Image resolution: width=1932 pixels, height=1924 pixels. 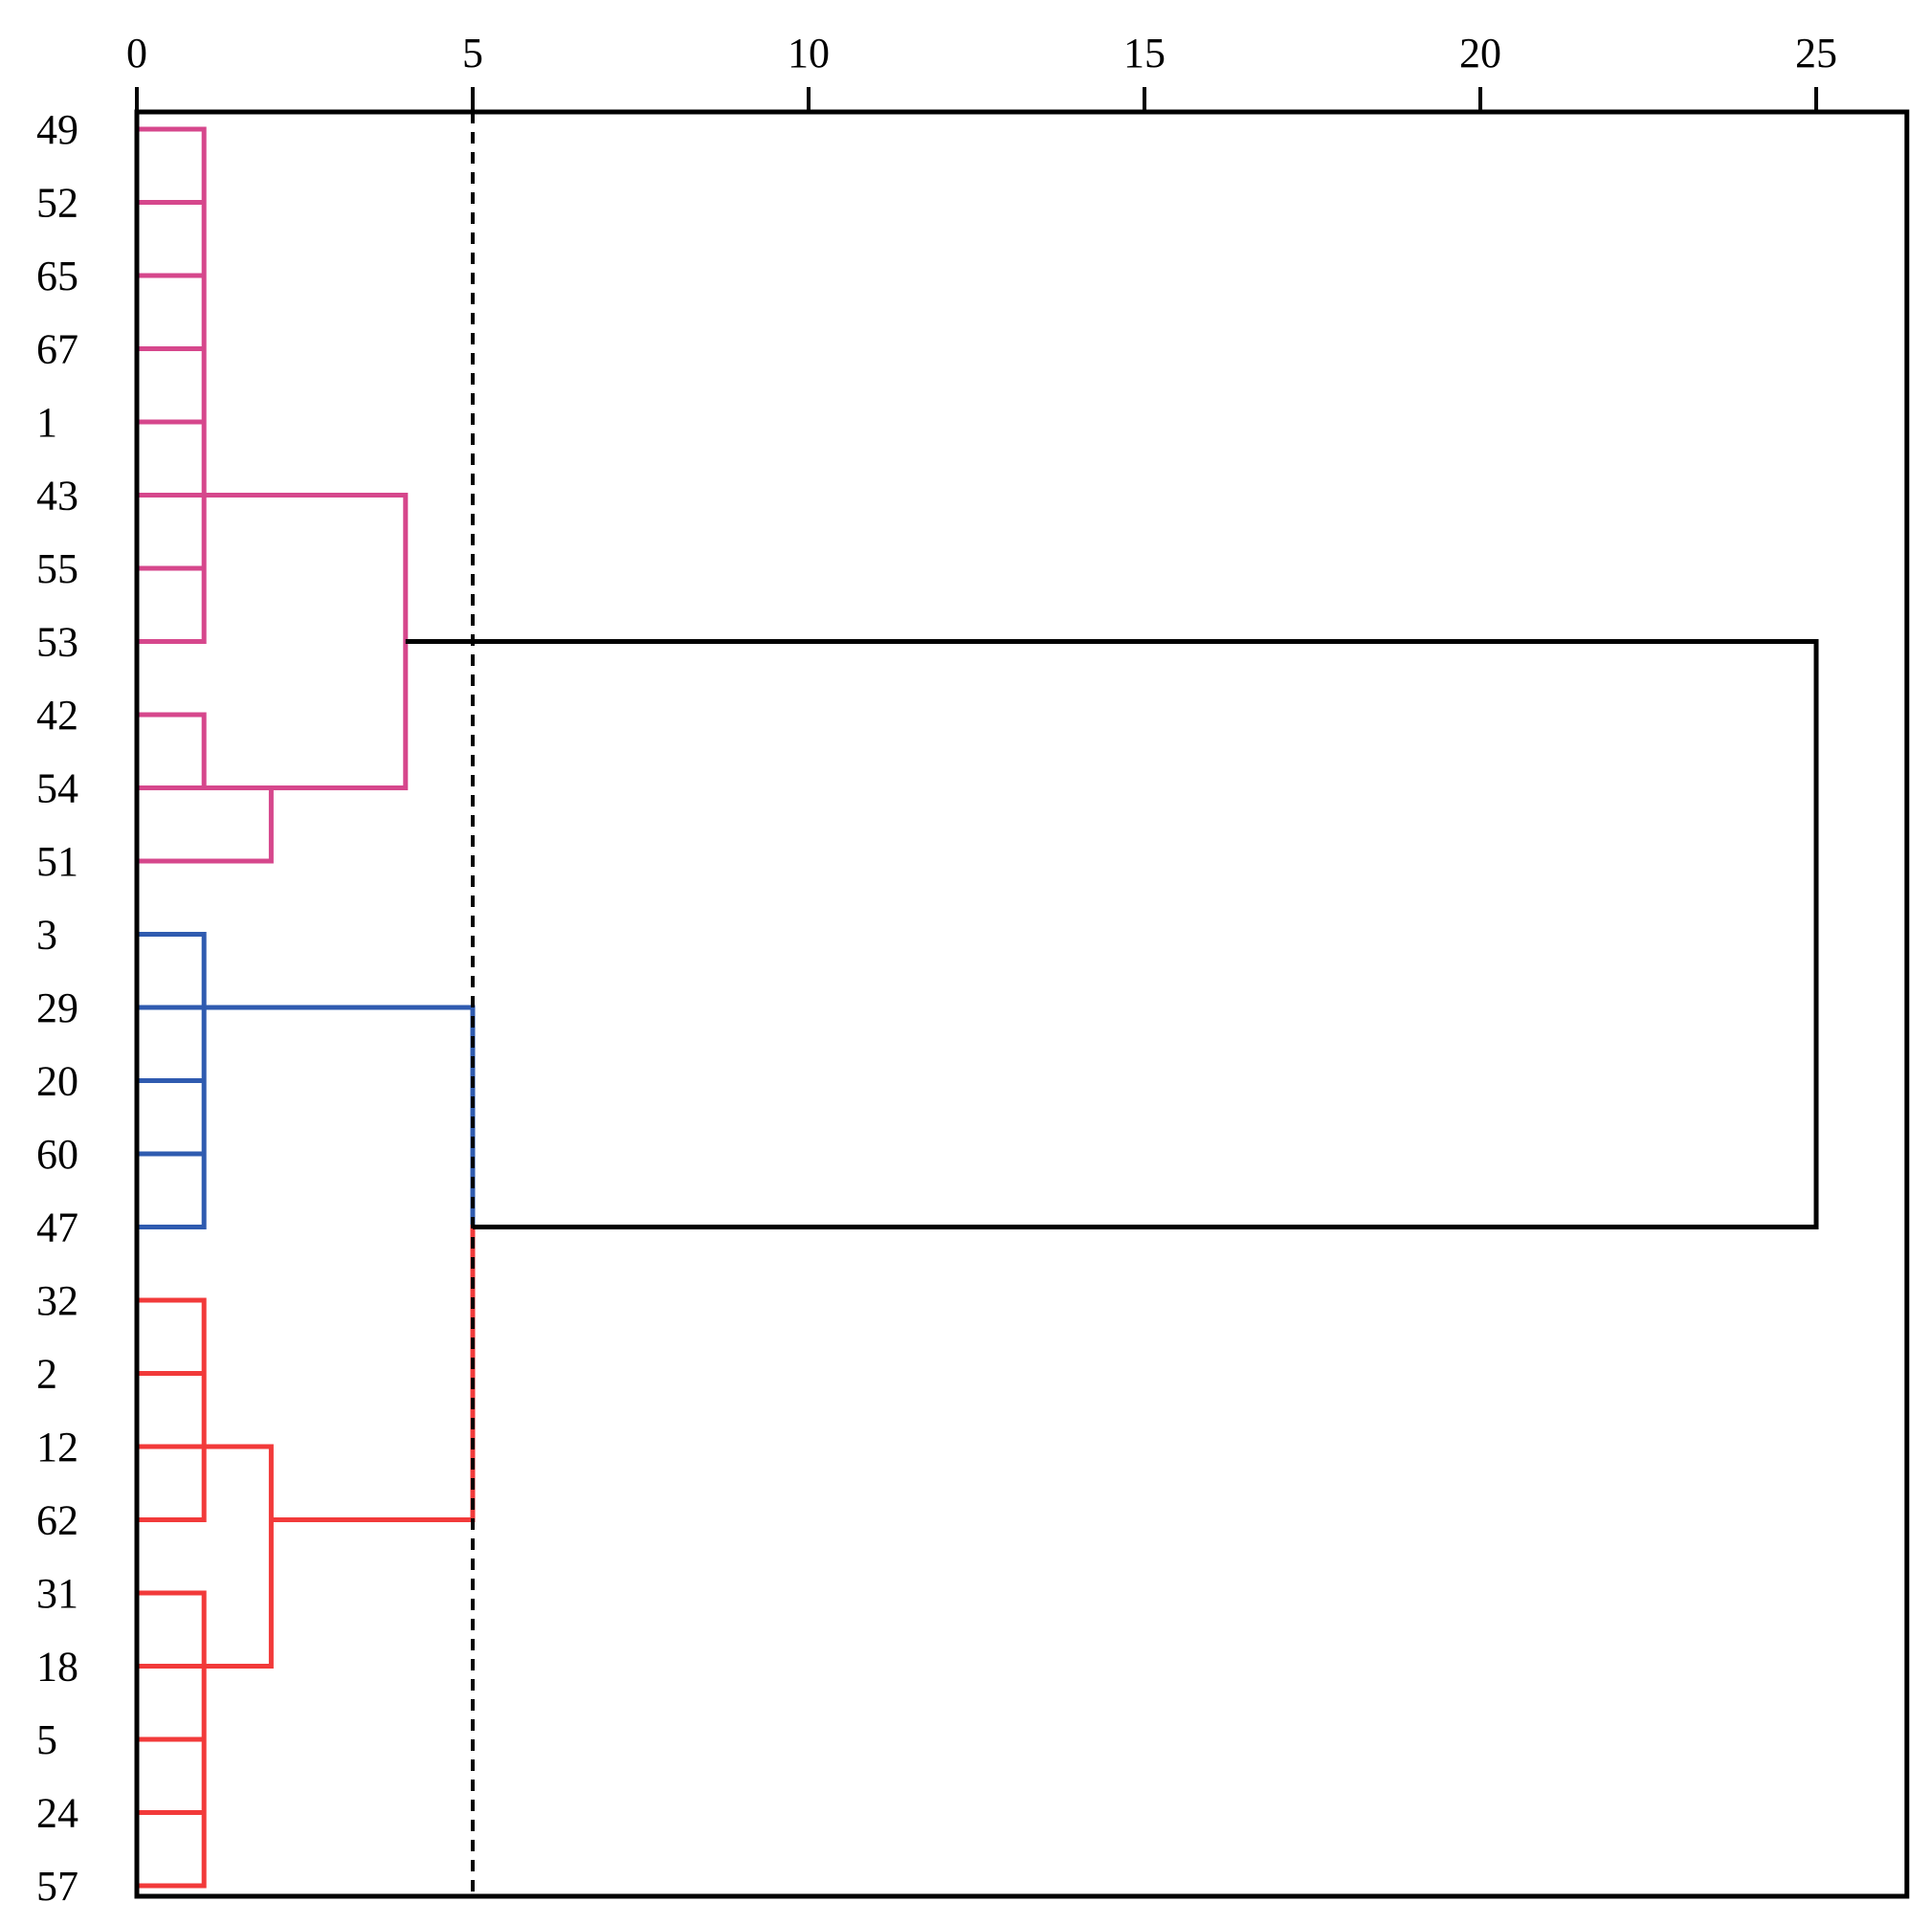 I want to click on leaf-label: 1, so click(x=46, y=422).